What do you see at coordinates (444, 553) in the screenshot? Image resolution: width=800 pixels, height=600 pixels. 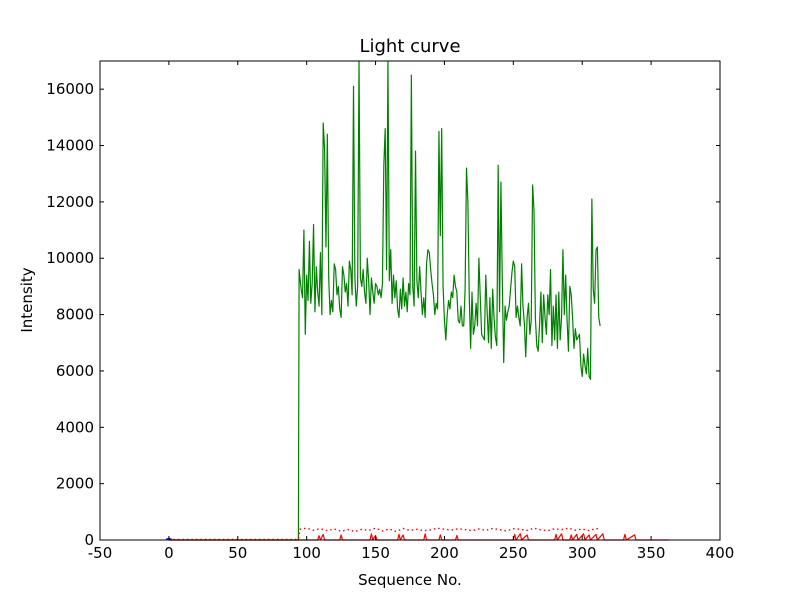 I see `x-tick-label: 200` at bounding box center [444, 553].